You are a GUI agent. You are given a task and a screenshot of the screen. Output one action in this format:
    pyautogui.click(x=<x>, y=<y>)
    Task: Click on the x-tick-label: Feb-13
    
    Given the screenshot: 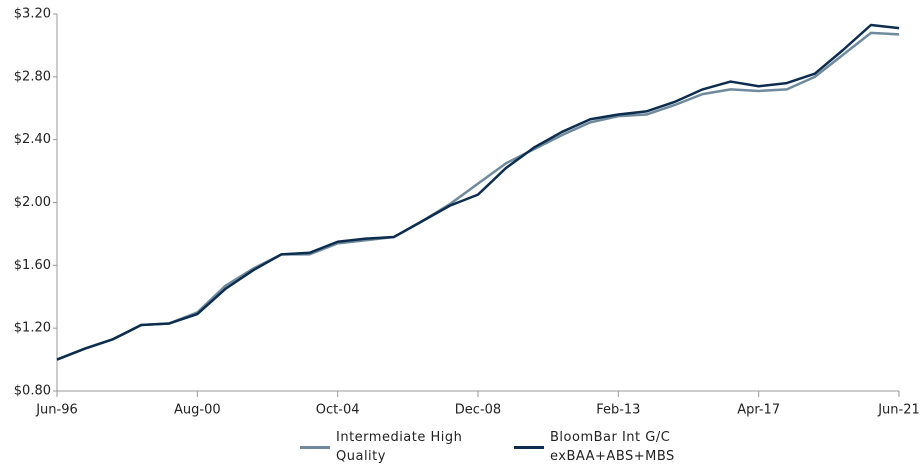 What is the action you would take?
    pyautogui.click(x=618, y=410)
    